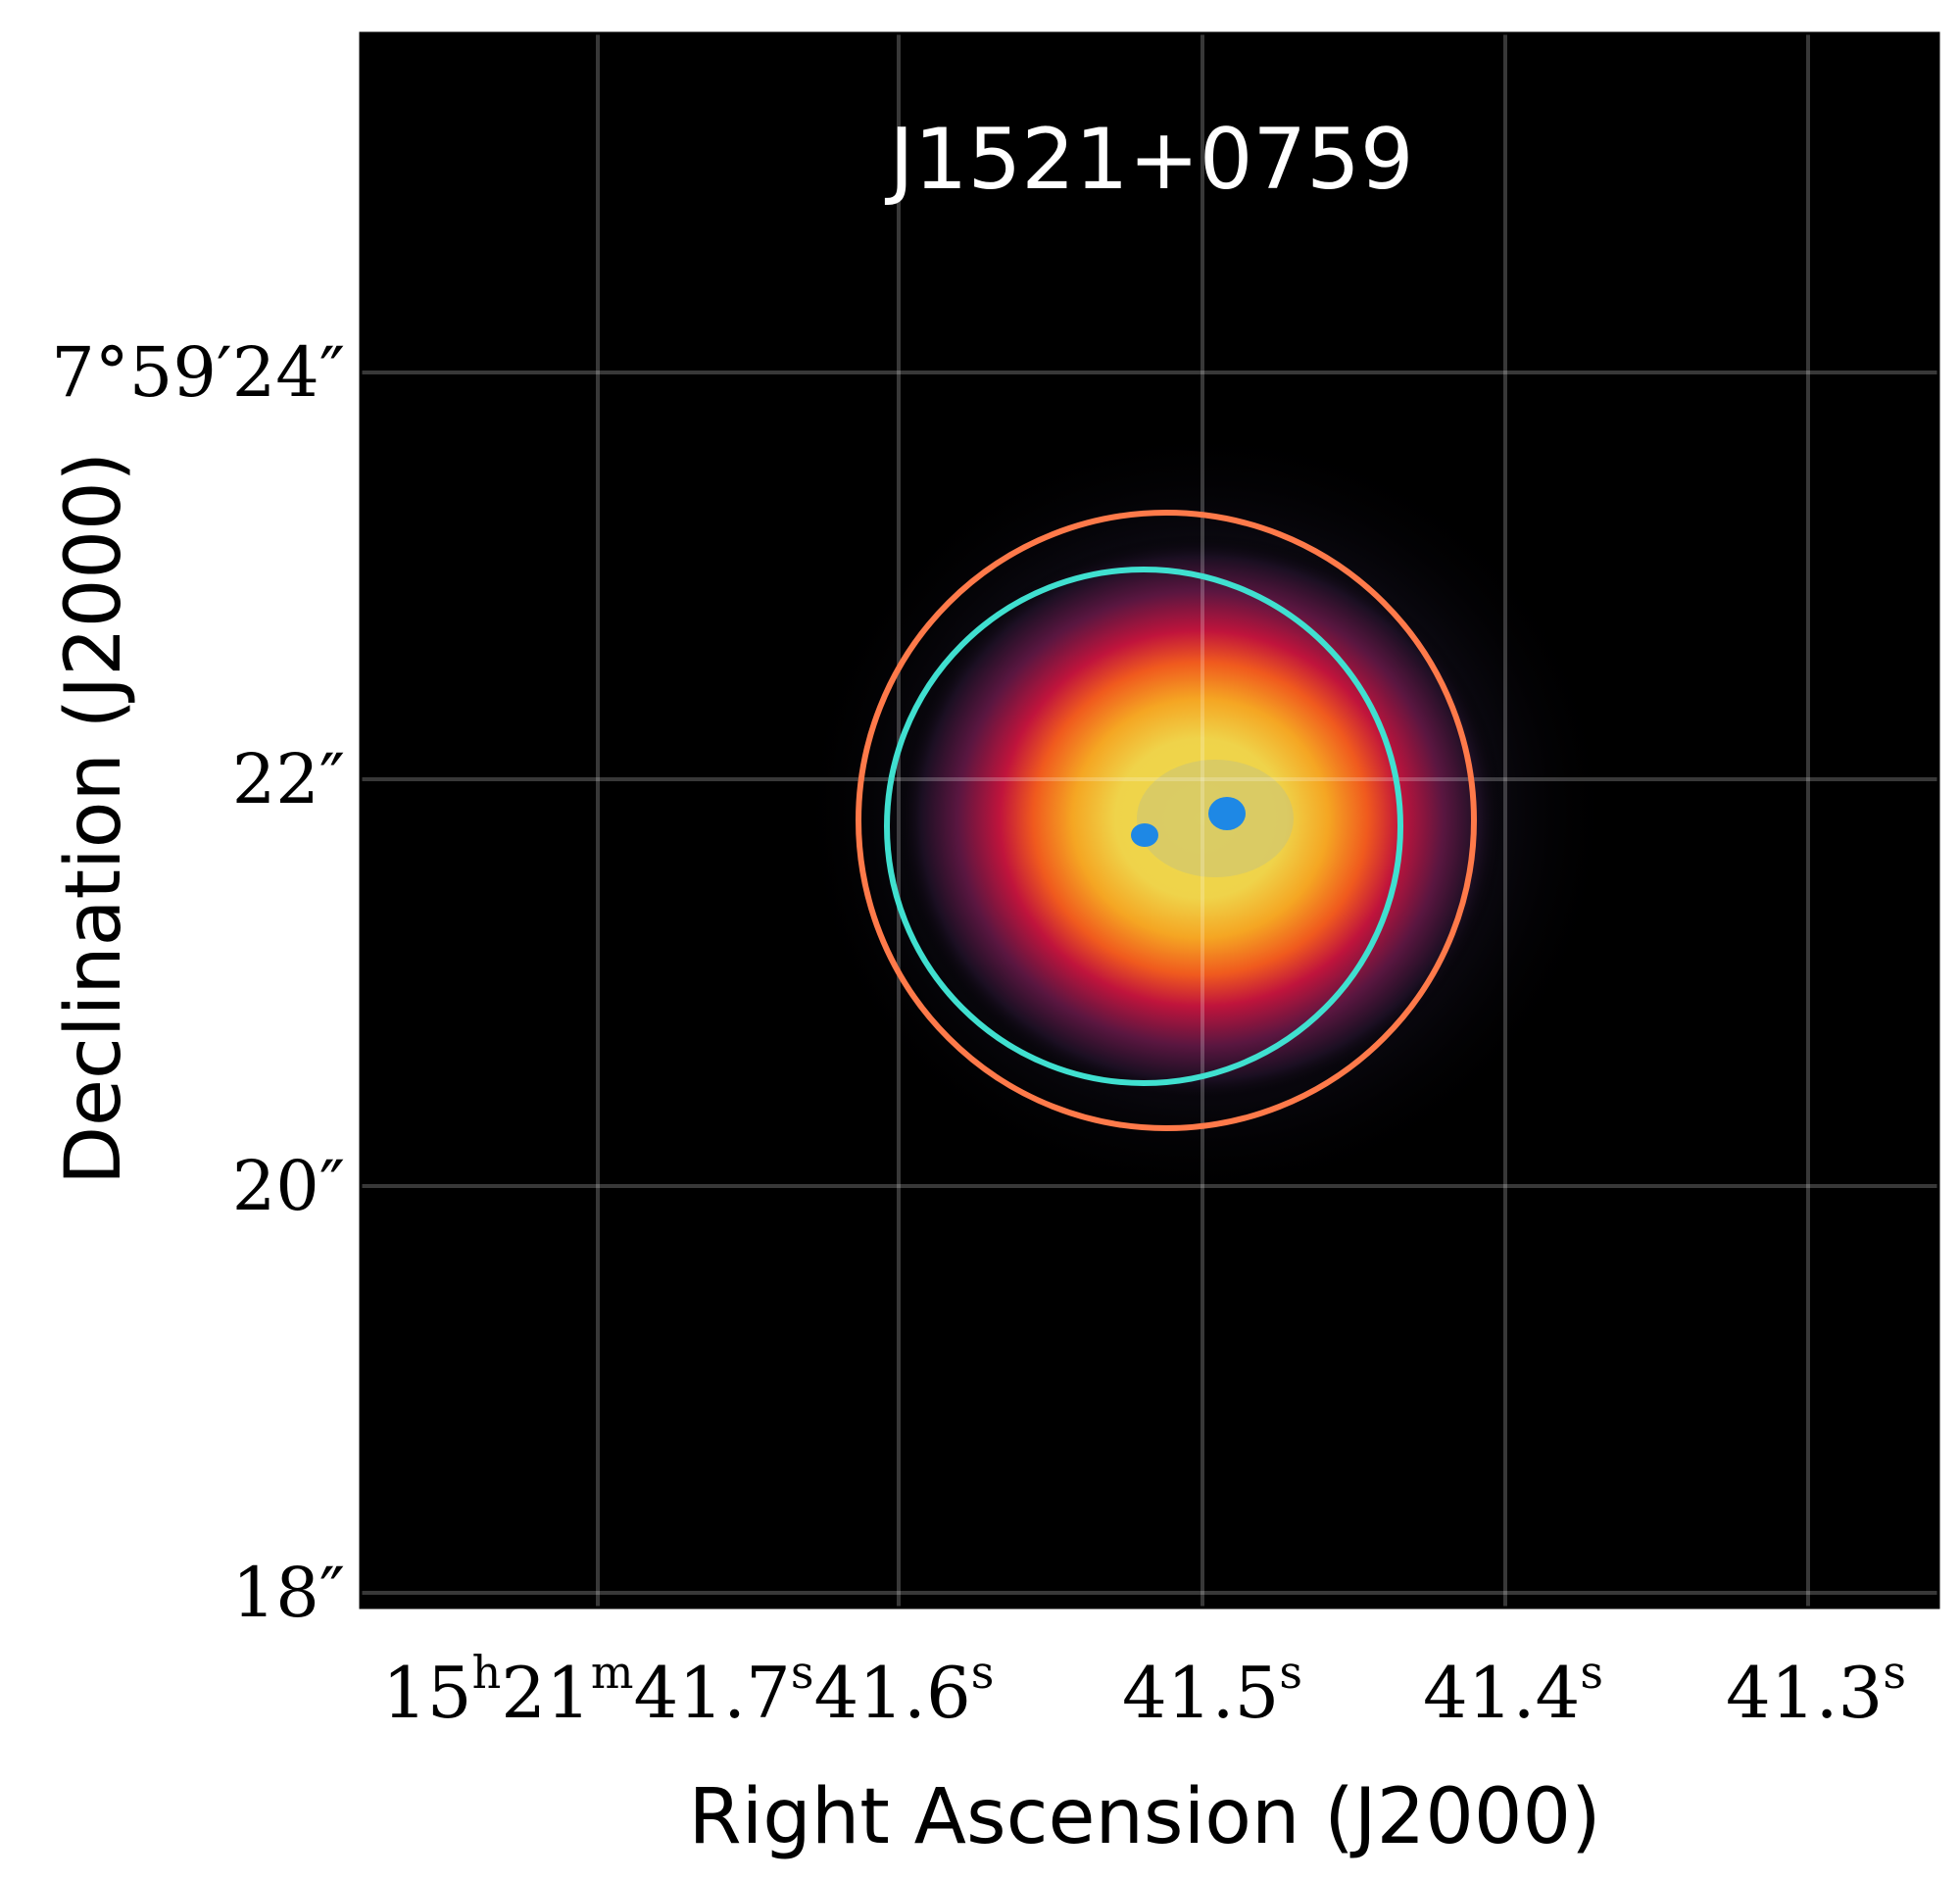 This screenshot has width=1960, height=1881. What do you see at coordinates (288, 779) in the screenshot?
I see `y-tick-label: 22″` at bounding box center [288, 779].